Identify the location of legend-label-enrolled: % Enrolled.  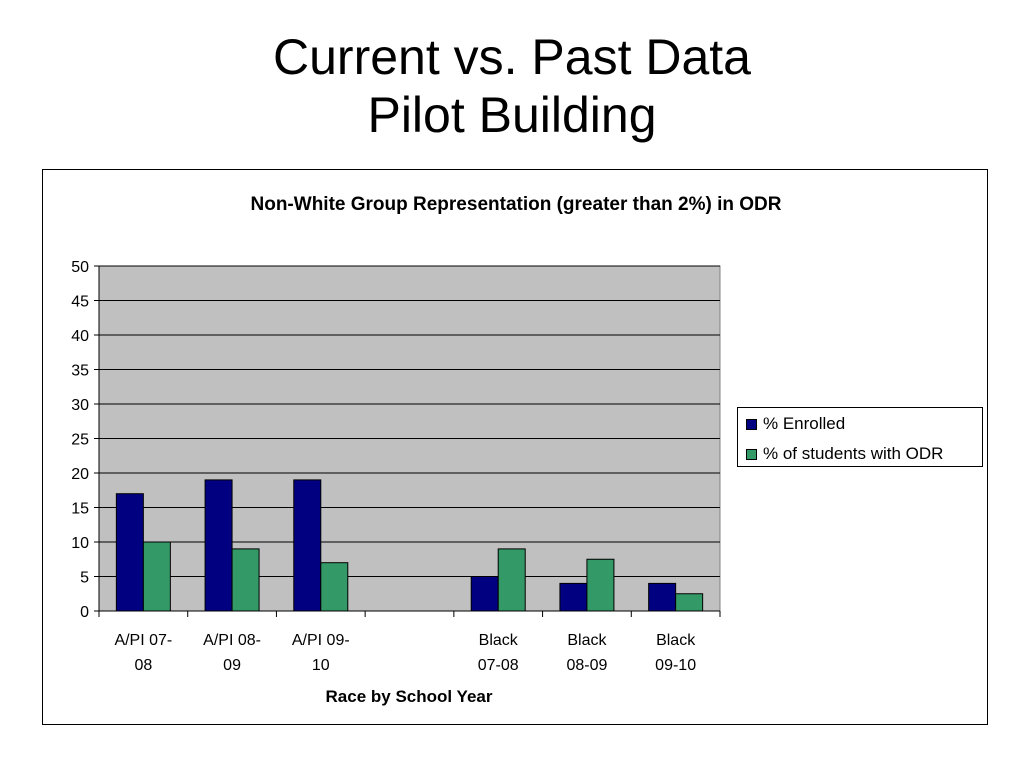
(804, 423).